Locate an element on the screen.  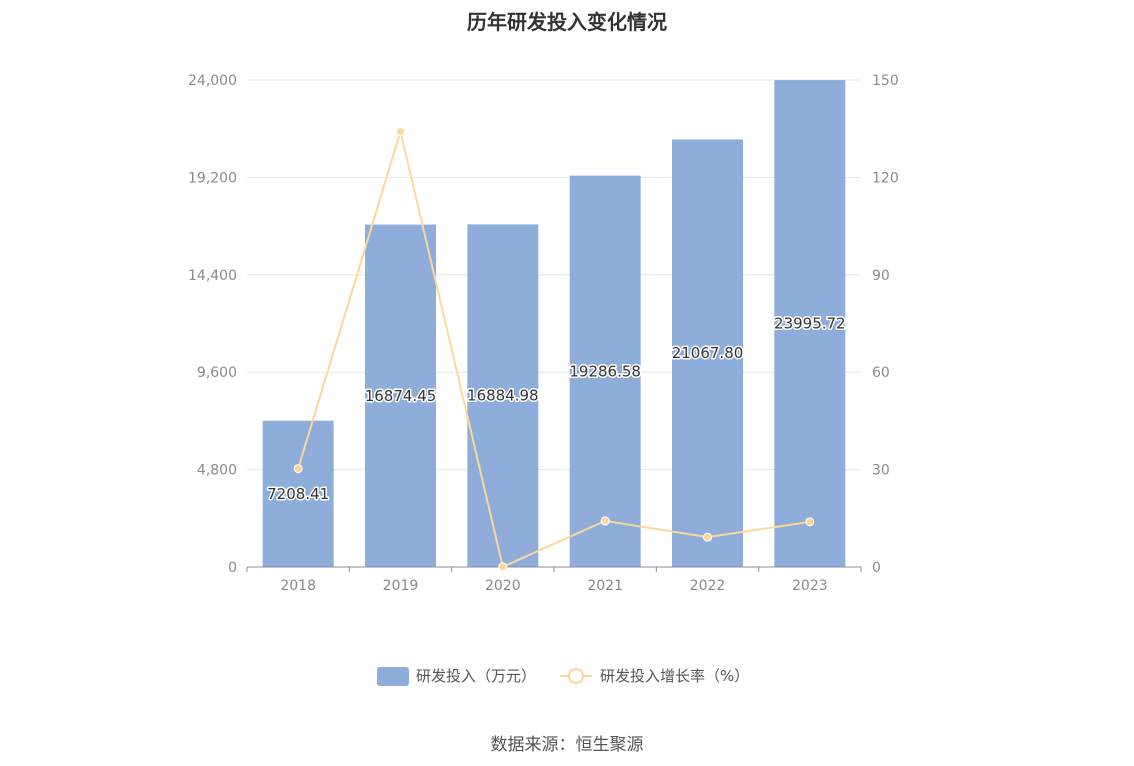
bar-data-label: 7208.41 is located at coordinates (298, 494).